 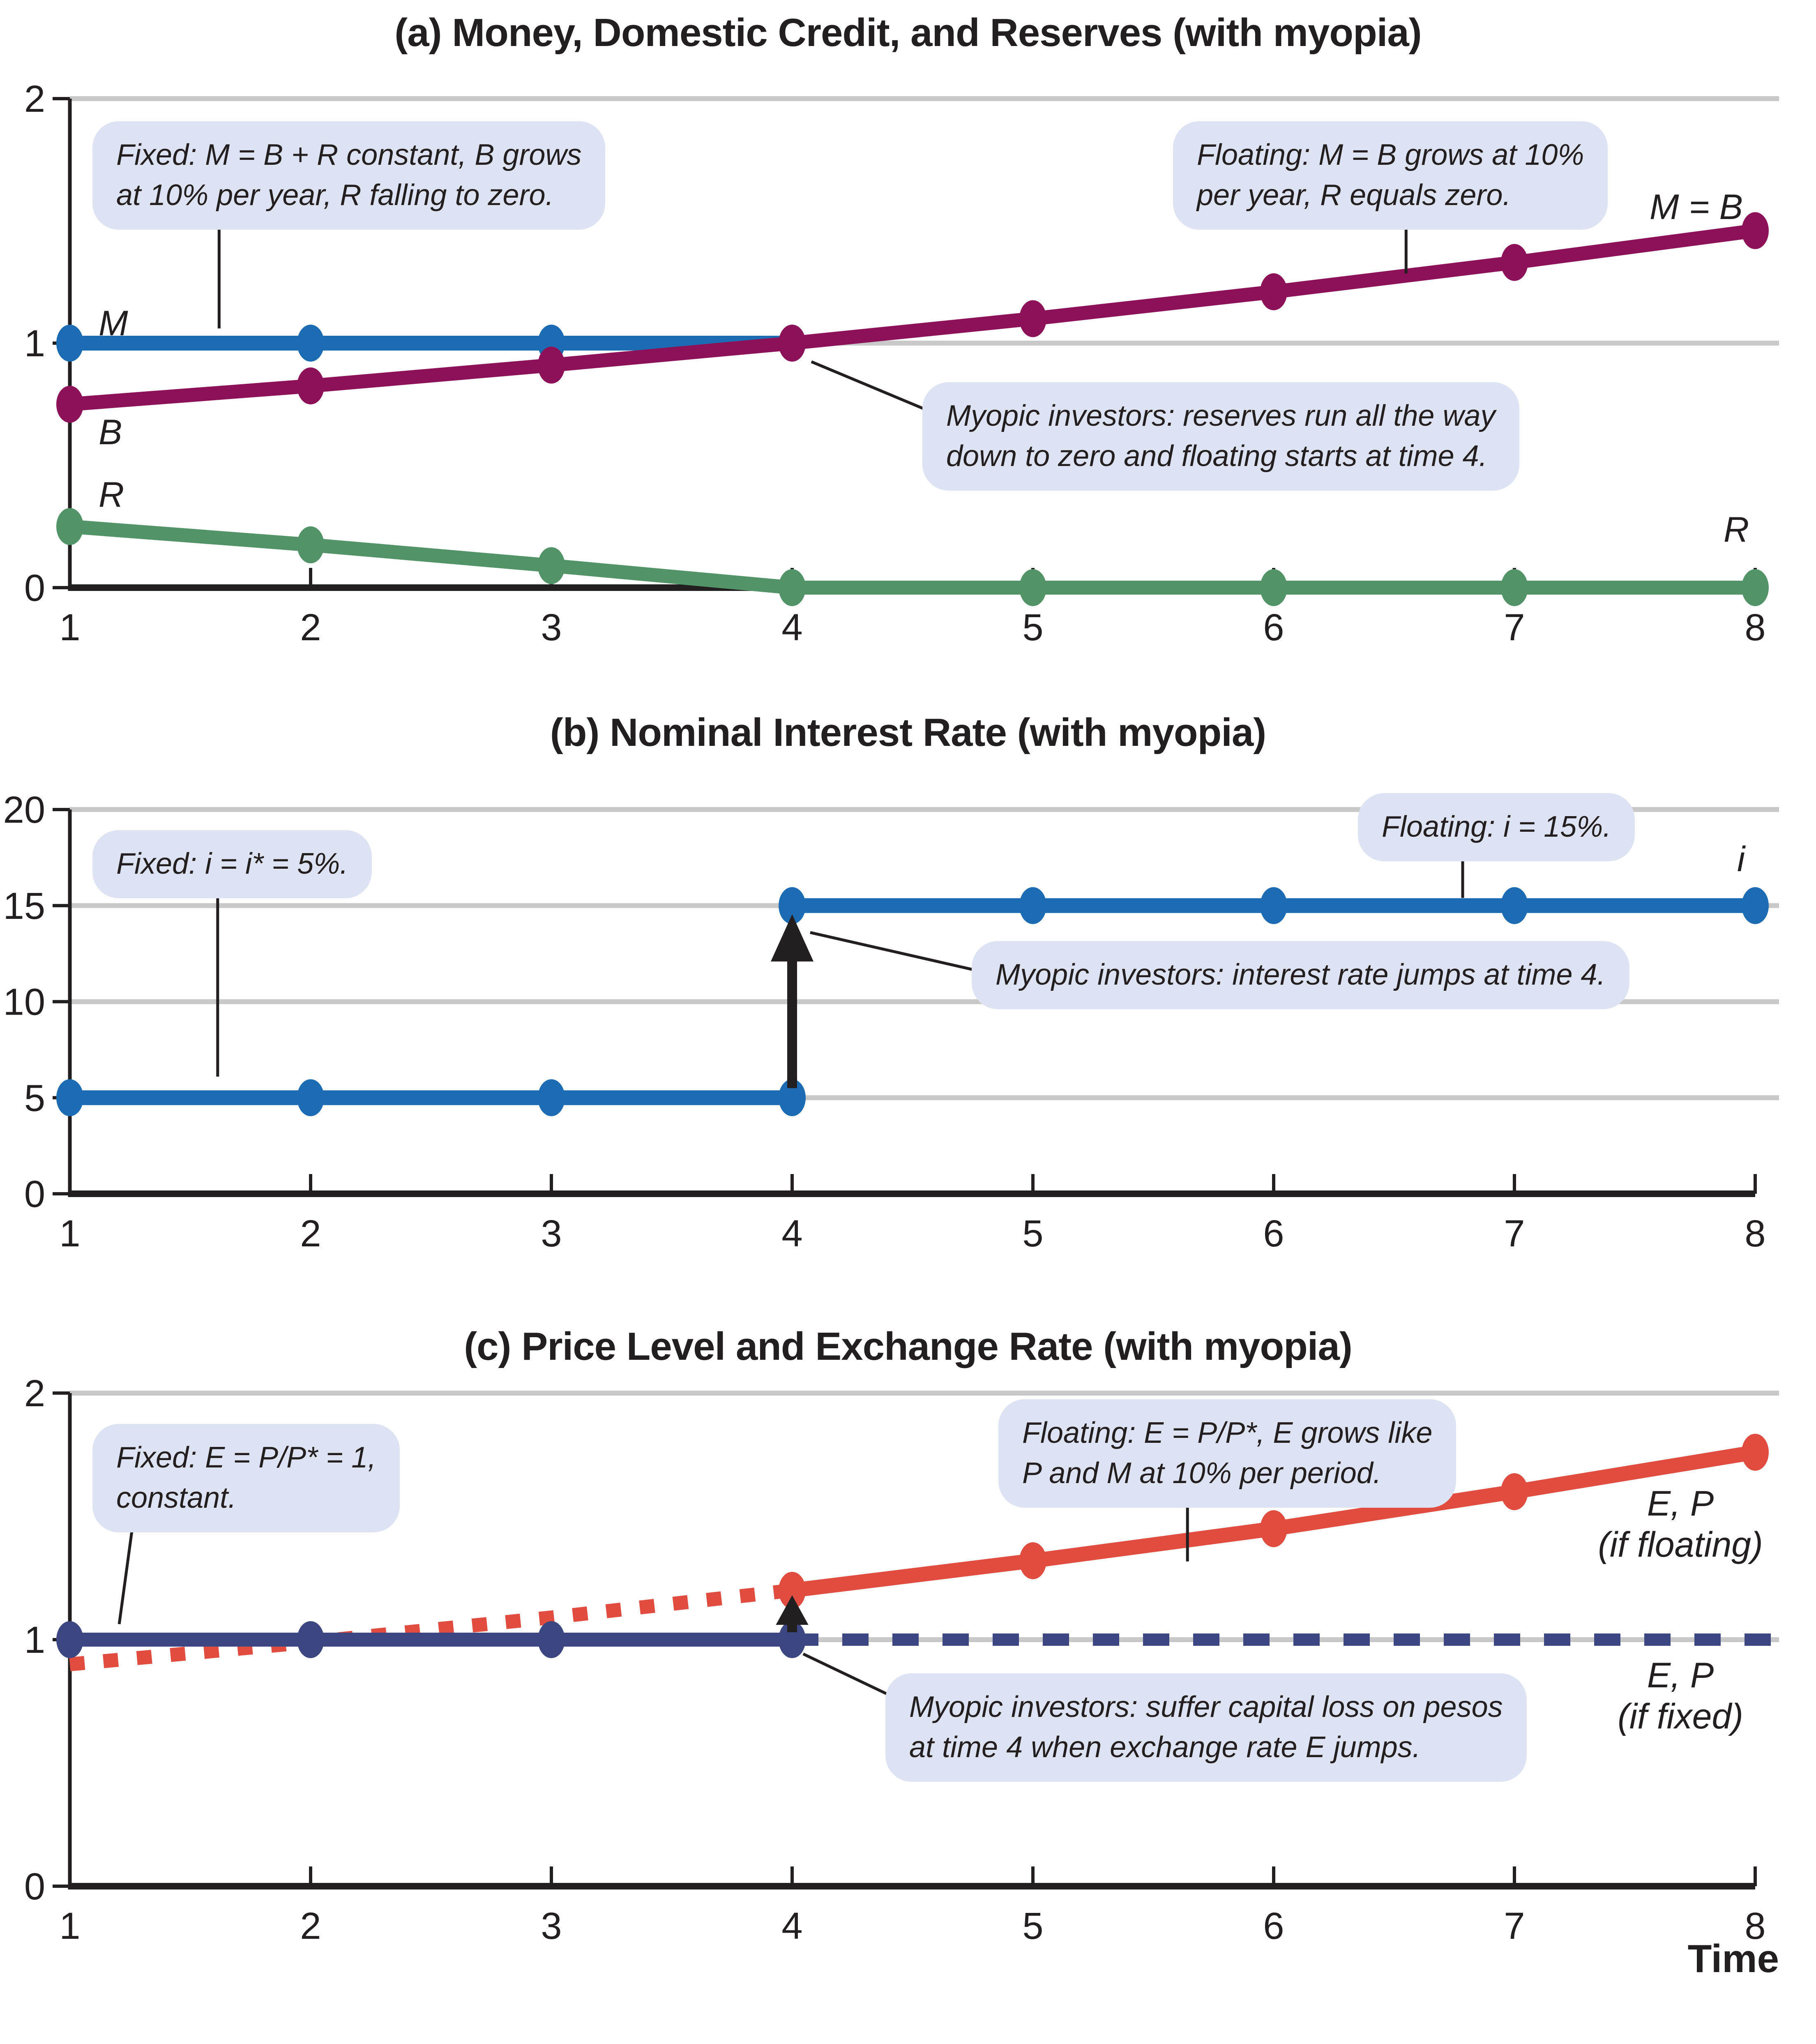 I want to click on a-marker-reserves-R-t1, so click(x=69, y=526).